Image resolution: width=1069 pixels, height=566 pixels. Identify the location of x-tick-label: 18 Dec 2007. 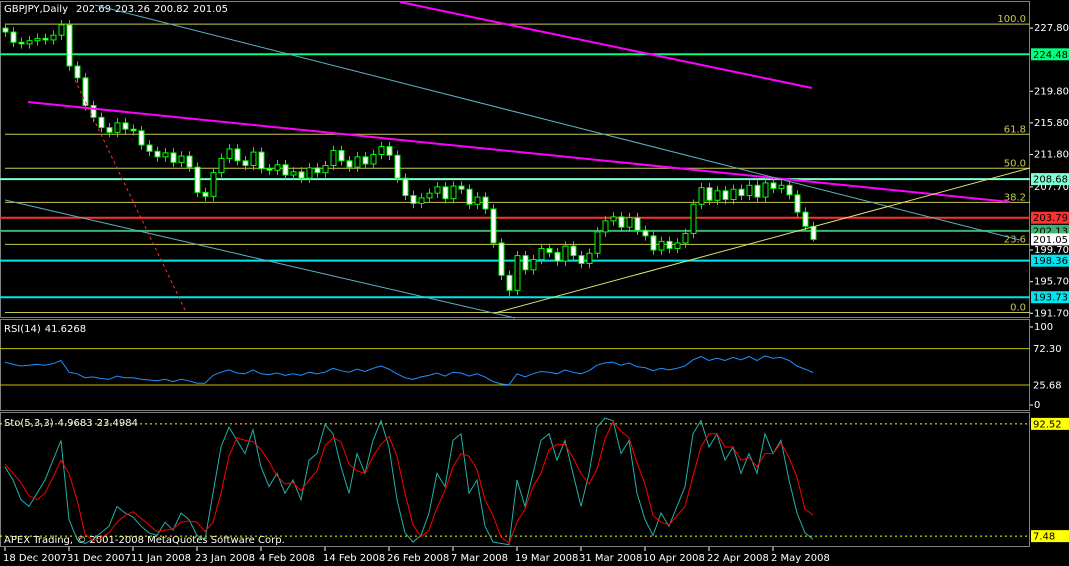
(35, 558).